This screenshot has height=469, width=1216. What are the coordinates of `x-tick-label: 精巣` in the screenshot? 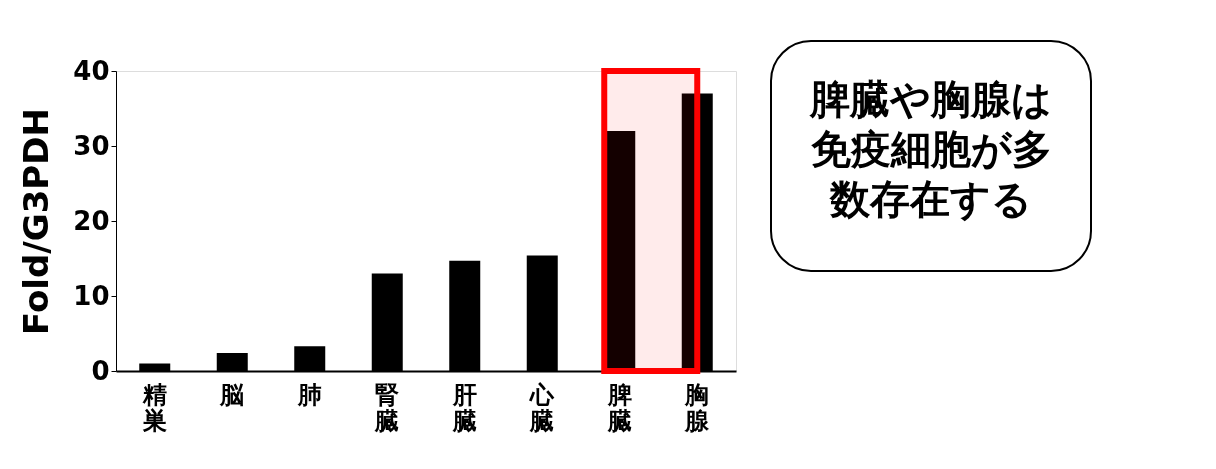 It's located at (154, 407).